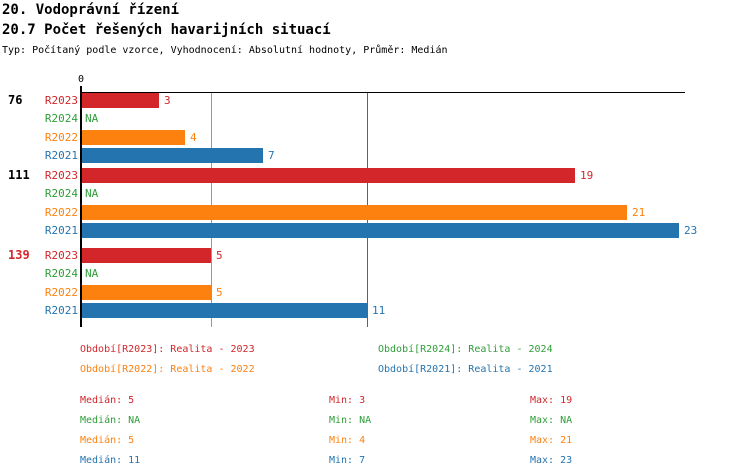 Image resolution: width=750 pixels, height=476 pixels. Describe the element at coordinates (465, 369) in the screenshot. I see `legend-item-r2021: Období[R2021]: Realita - 2021` at that location.